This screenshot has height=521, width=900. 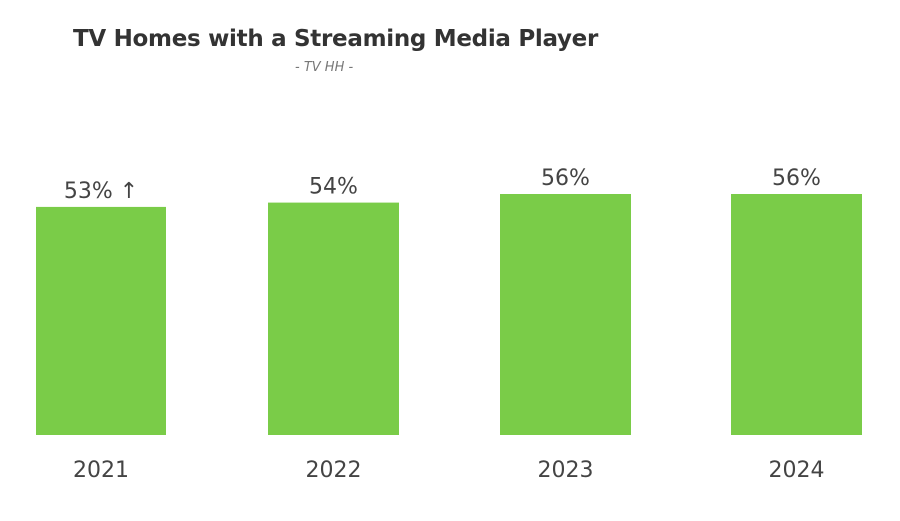 What do you see at coordinates (796, 314) in the screenshot?
I see `bar-2024` at bounding box center [796, 314].